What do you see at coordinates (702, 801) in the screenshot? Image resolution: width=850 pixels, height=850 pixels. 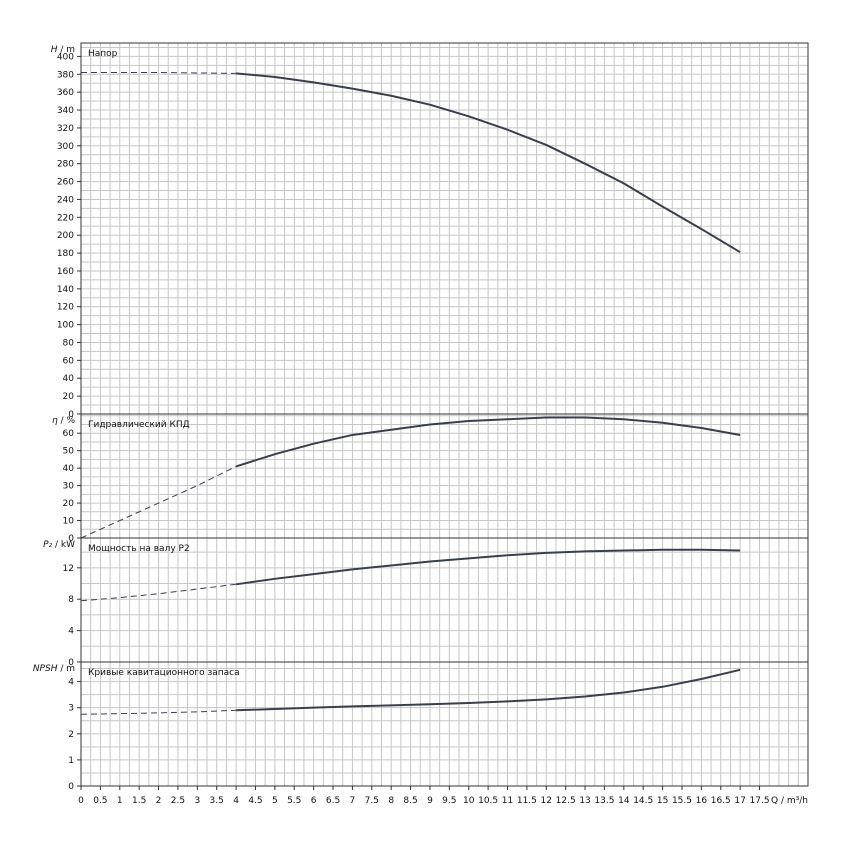 I see `x-tick-label: 16` at bounding box center [702, 801].